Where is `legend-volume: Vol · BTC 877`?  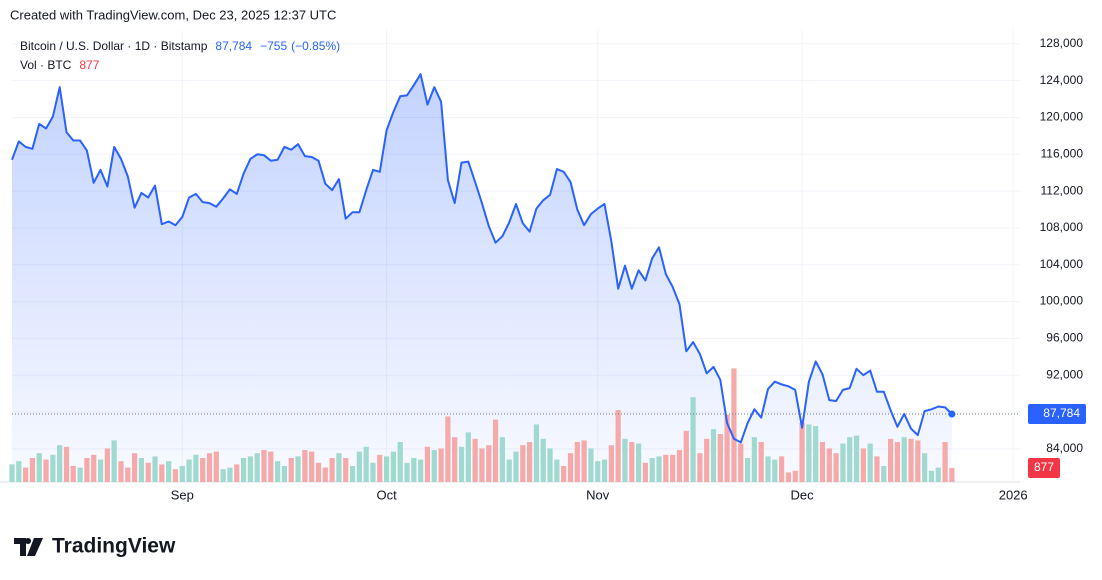 legend-volume: Vol · BTC 877 is located at coordinates (60, 65).